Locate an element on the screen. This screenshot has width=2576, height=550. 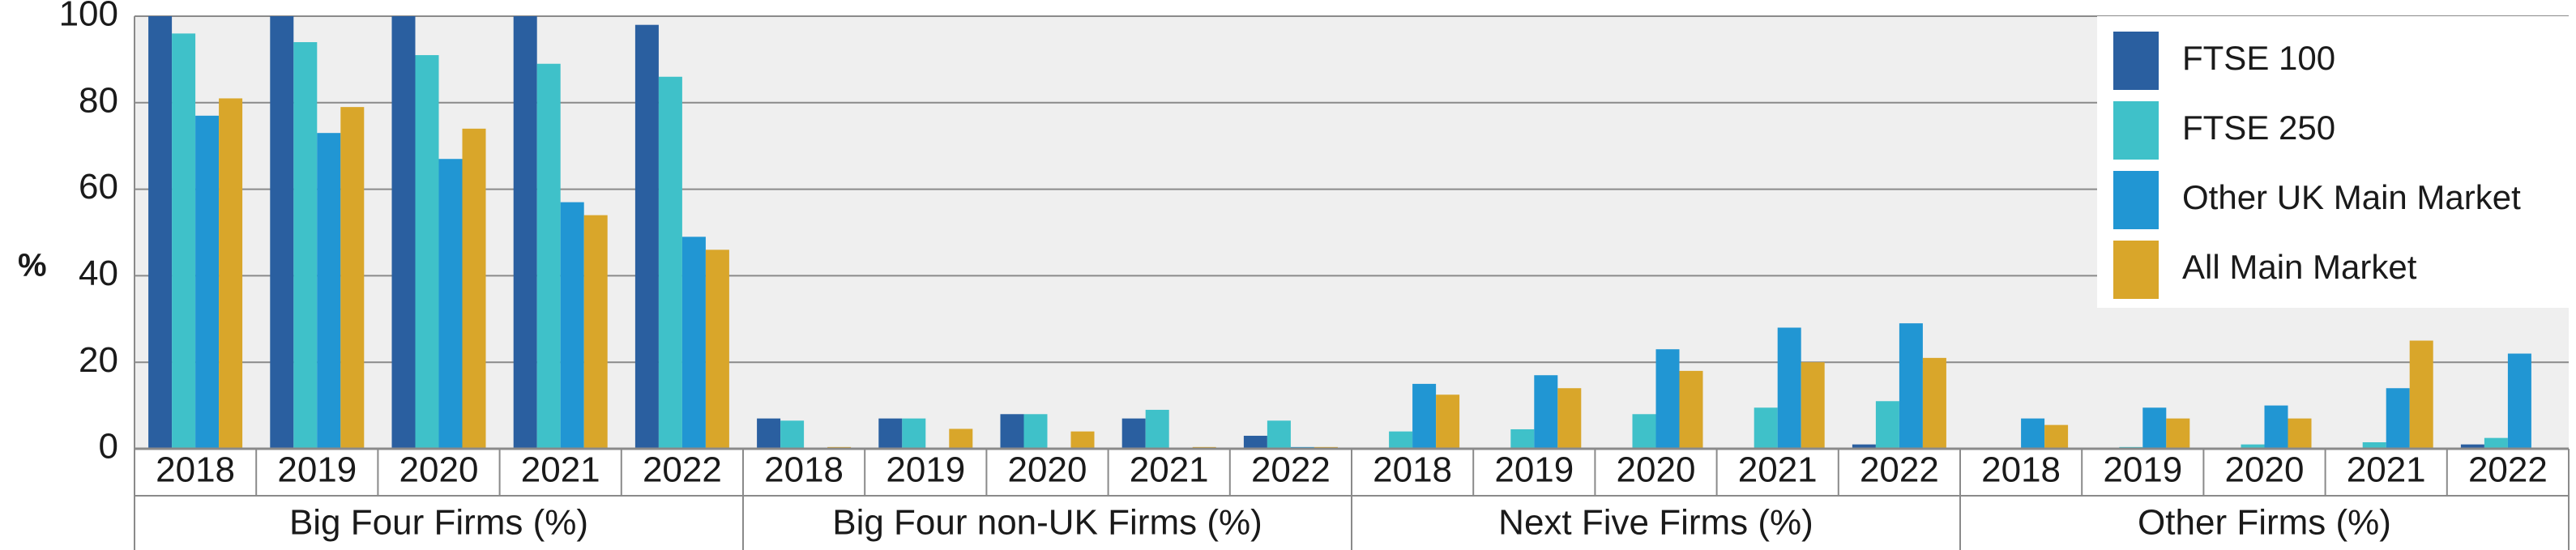
y-axis-label: % is located at coordinates (32, 266).